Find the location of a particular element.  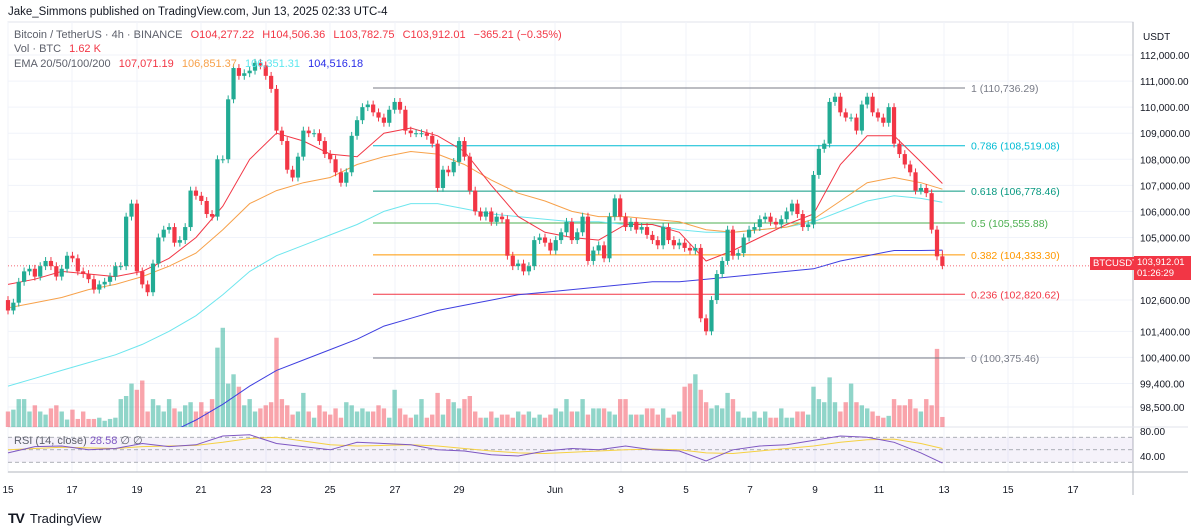

date-tick-label: 21 is located at coordinates (201, 490).